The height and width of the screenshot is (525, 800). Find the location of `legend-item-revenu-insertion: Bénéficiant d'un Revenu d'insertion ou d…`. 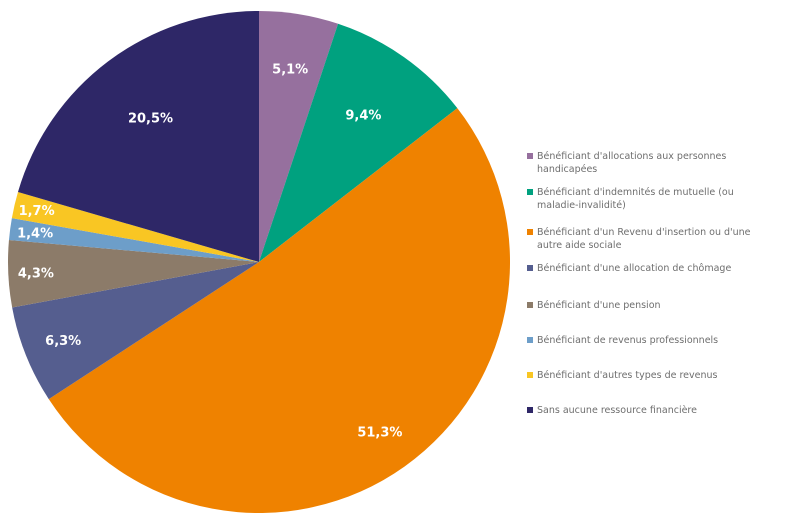

legend-item-revenu-insertion: Bénéficiant d'un Revenu d'insertion ou d… is located at coordinates (652, 239).